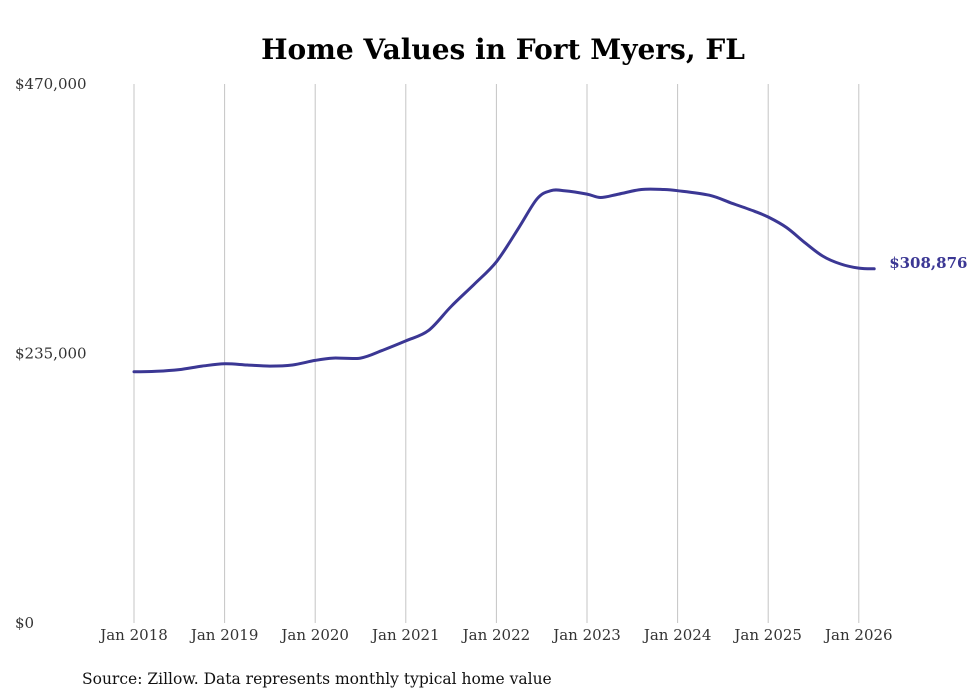 This screenshot has height=699, width=980. I want to click on y-axis-ticks: $0 $235,000 $470,000, so click(51, 353).